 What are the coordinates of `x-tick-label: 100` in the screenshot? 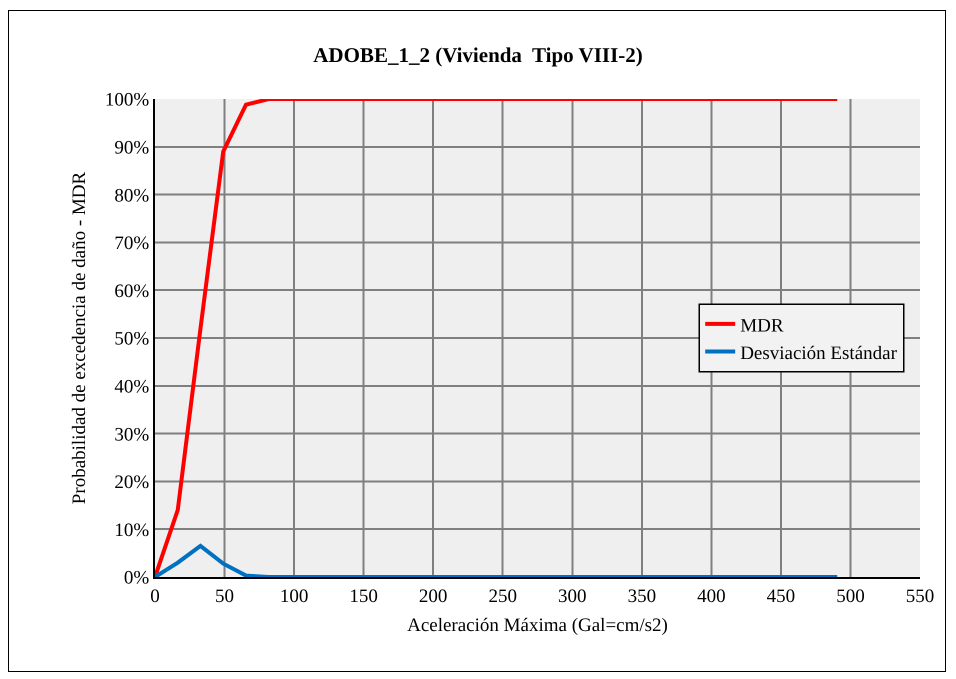 It's located at (294, 596).